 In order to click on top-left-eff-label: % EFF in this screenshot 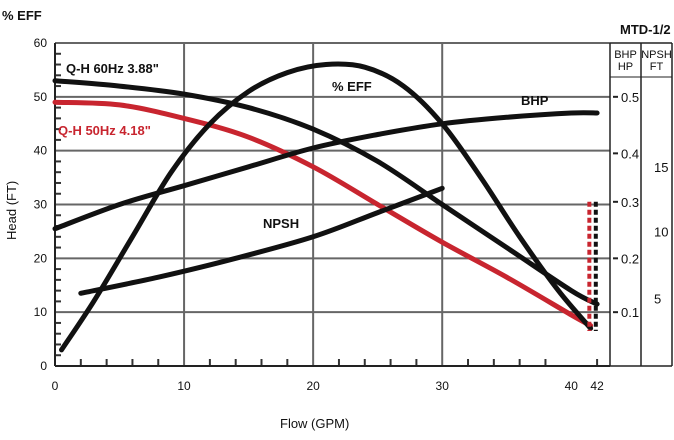, I will do `click(22, 15)`.